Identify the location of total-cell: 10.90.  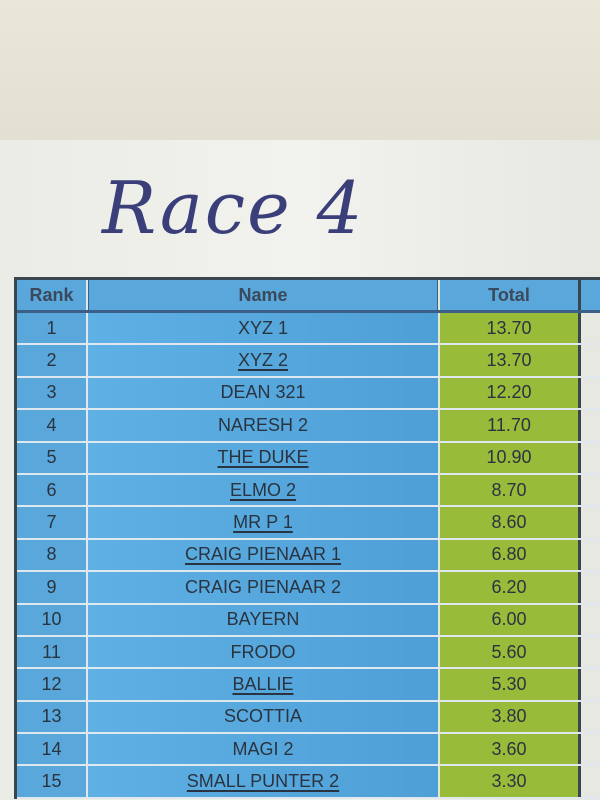
(509, 457).